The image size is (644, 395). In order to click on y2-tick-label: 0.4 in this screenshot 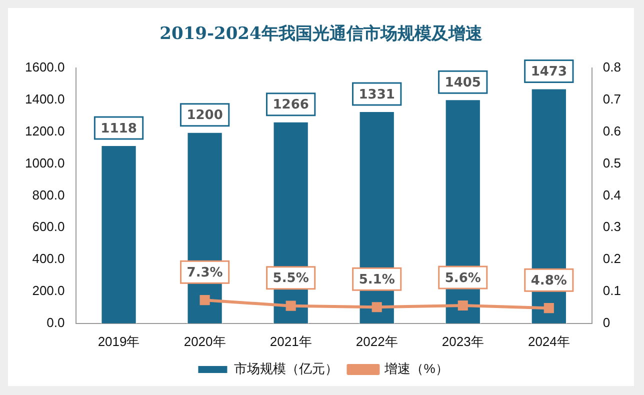, I will do `click(612, 194)`.